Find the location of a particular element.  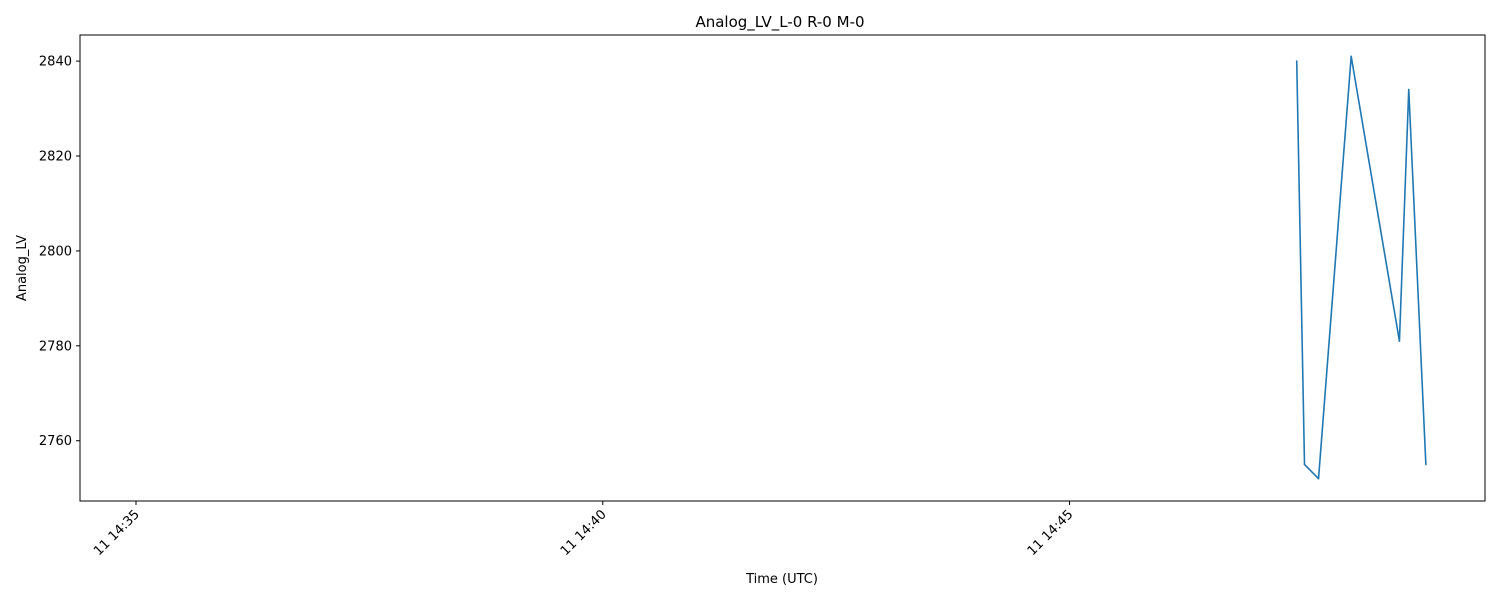

y-tick-label: 2780 is located at coordinates (55, 346).